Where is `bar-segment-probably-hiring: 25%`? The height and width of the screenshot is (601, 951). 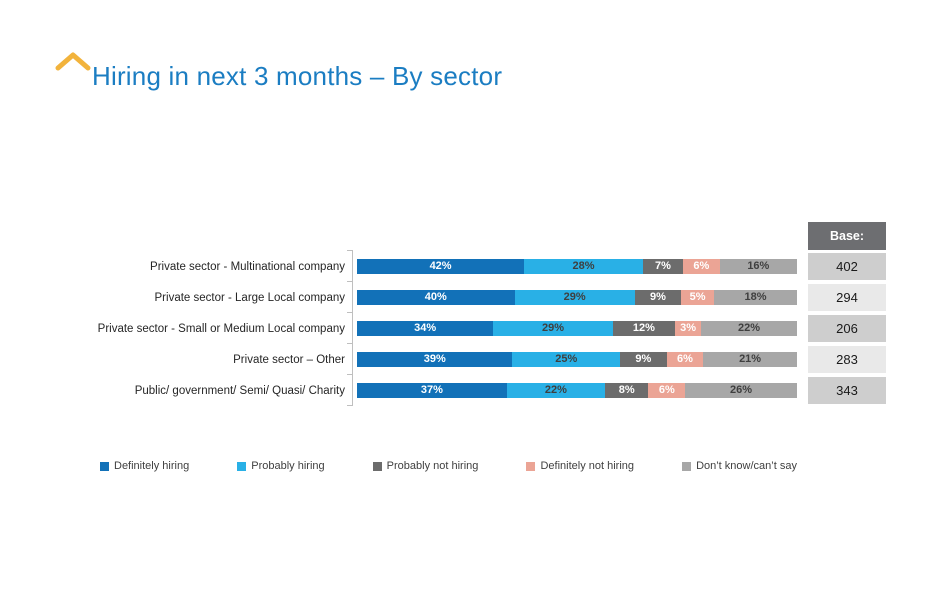
bar-segment-probably-hiring: 25% is located at coordinates (566, 359).